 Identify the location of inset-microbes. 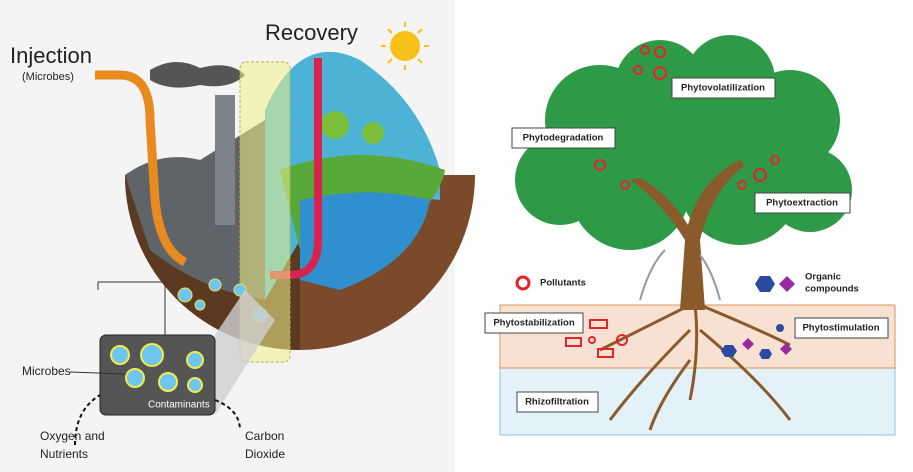
(157, 368).